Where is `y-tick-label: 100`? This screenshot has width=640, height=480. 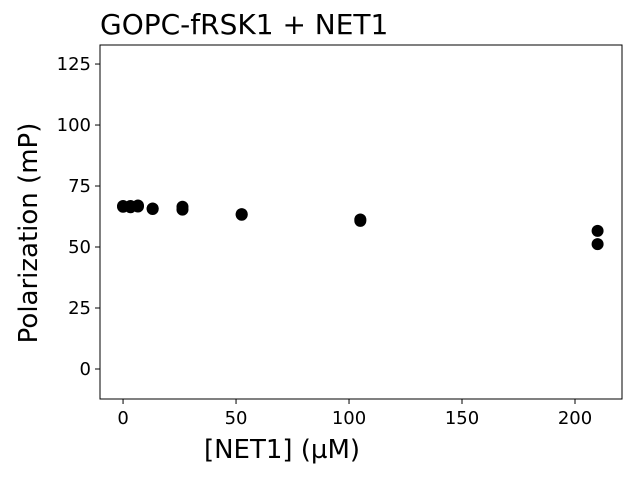 y-tick-label: 100 is located at coordinates (74, 125).